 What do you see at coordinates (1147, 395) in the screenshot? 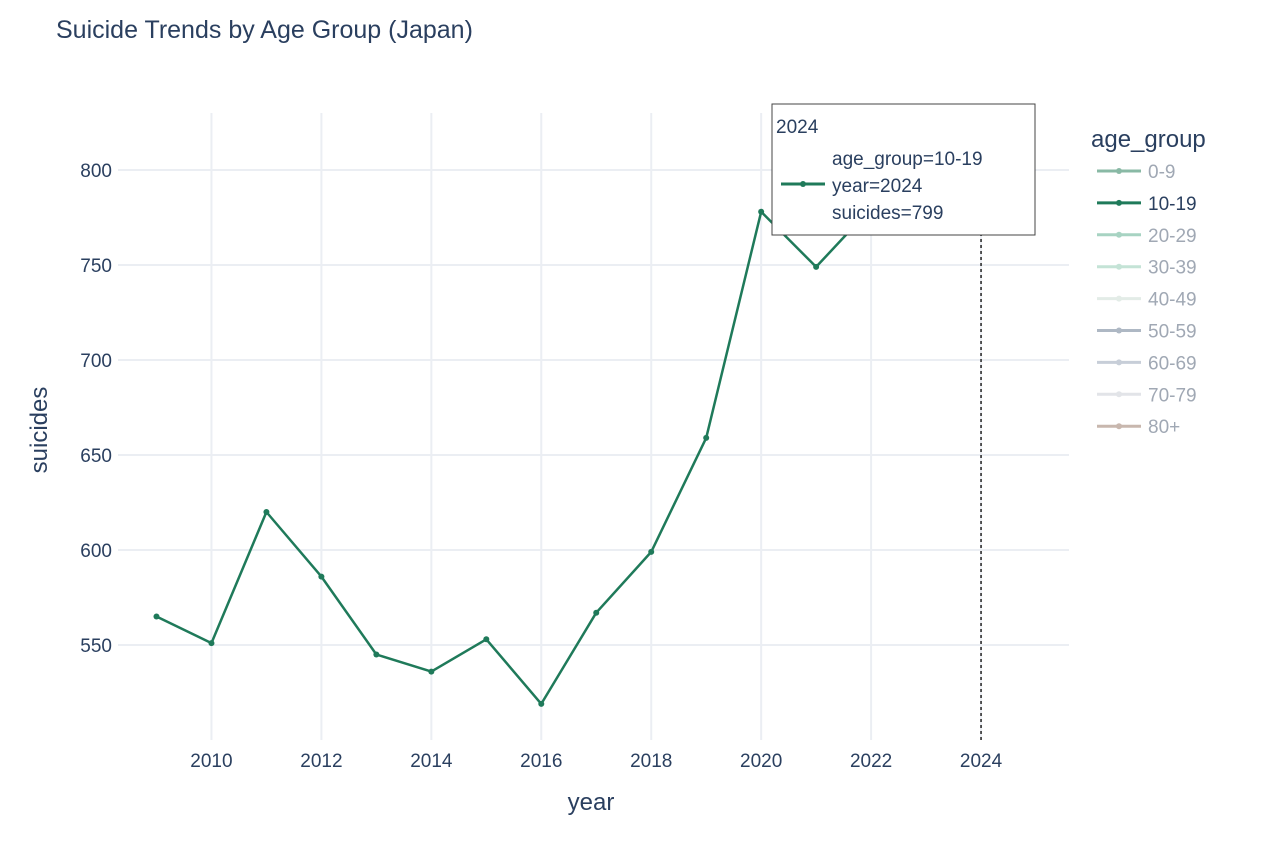
I see `legend-item-70-79: 70-79` at bounding box center [1147, 395].